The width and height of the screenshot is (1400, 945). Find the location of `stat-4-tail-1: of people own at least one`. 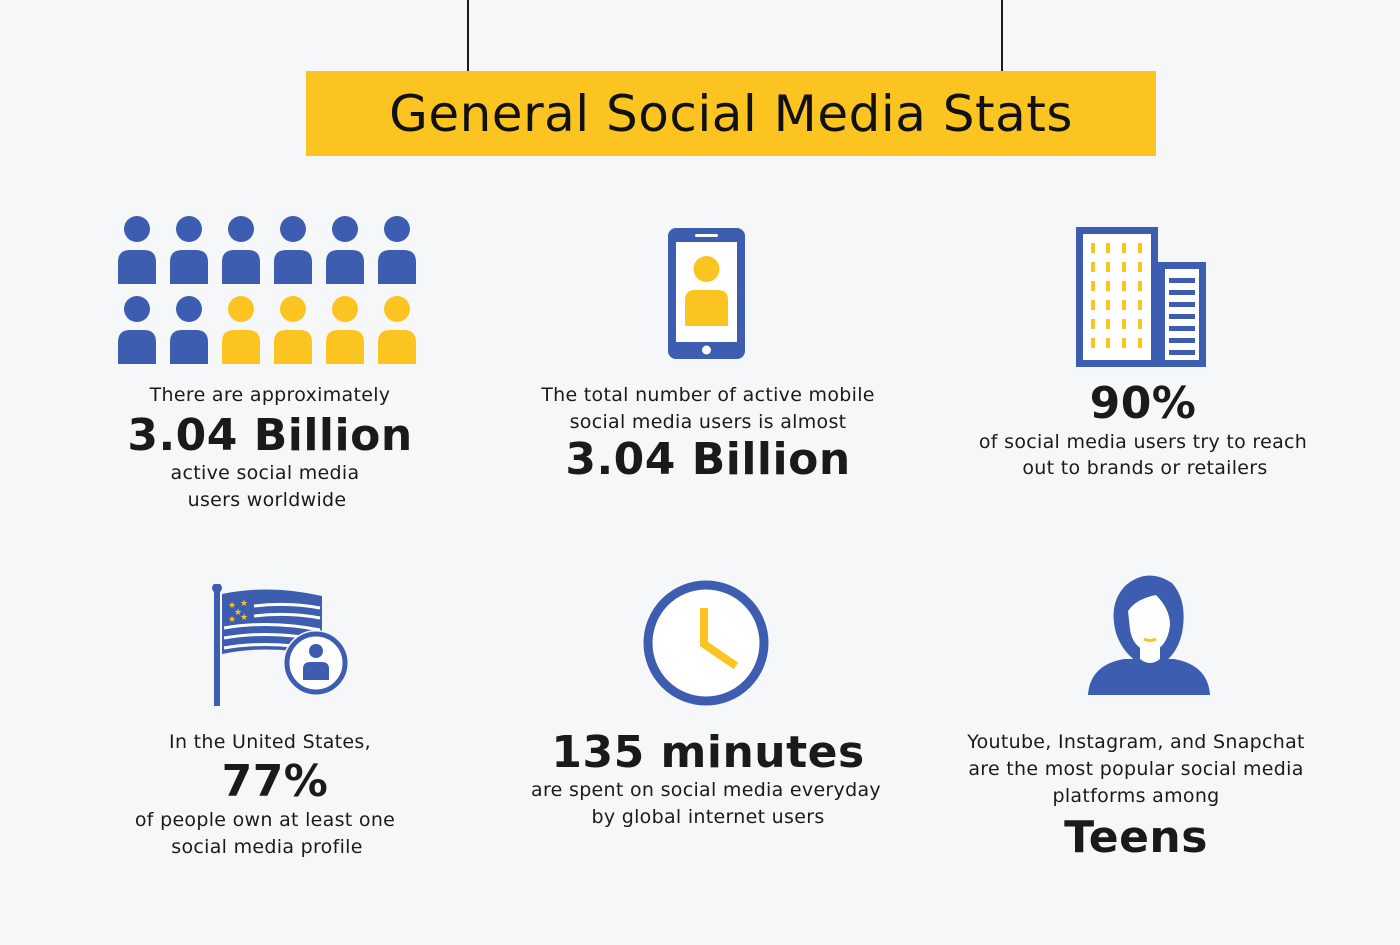

stat-4-tail-1: of people own at least one is located at coordinates (265, 820).